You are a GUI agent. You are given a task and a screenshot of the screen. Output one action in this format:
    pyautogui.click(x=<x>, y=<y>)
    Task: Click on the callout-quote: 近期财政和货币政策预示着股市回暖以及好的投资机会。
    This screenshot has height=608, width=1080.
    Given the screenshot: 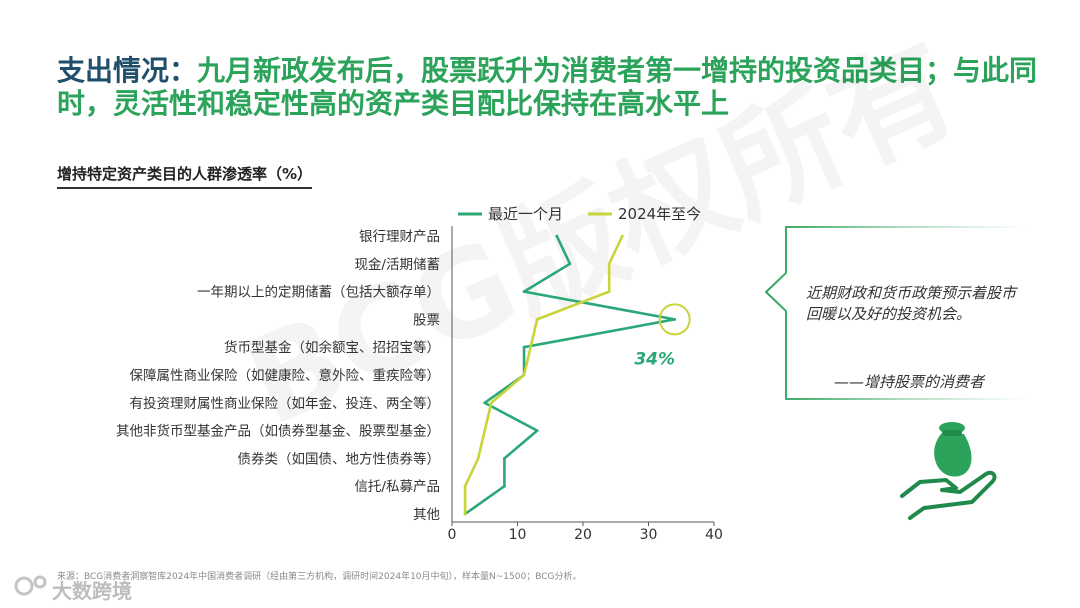 What is the action you would take?
    pyautogui.click(x=911, y=303)
    